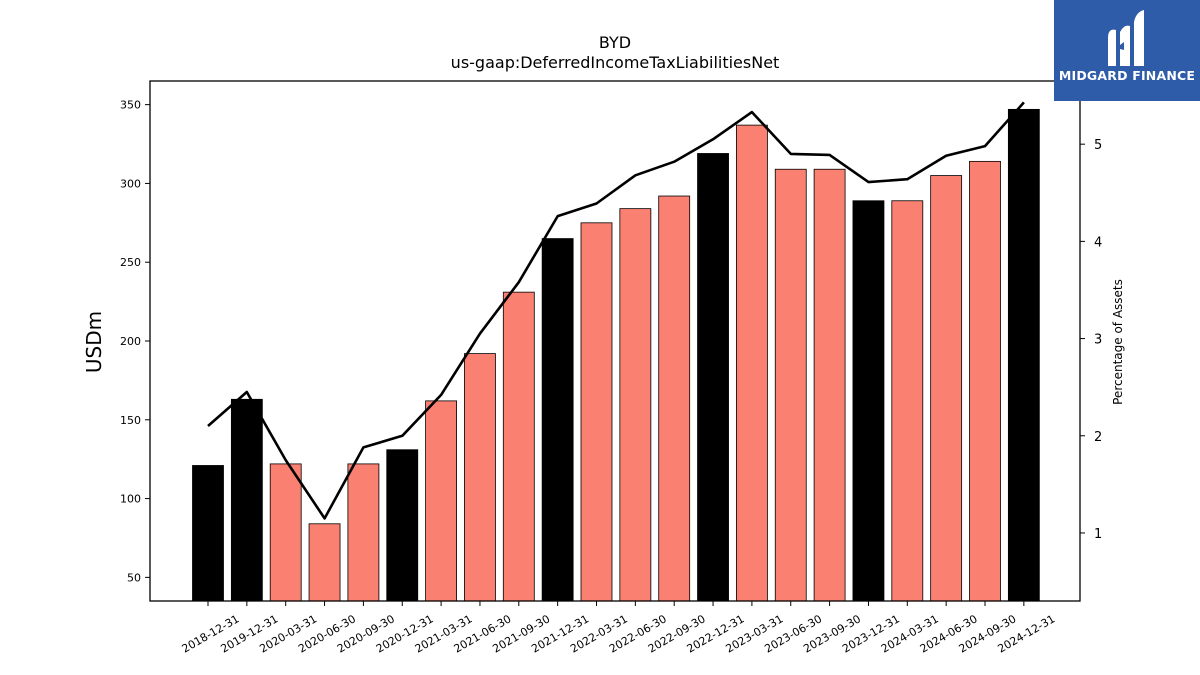 The width and height of the screenshot is (1200, 675). What do you see at coordinates (130, 420) in the screenshot?
I see `y-tick-label: 150` at bounding box center [130, 420].